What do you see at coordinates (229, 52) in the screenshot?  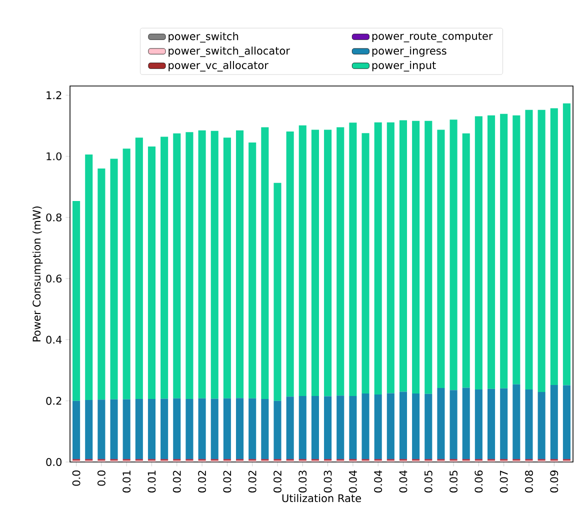 I see `legend-label: power_switch_allocator` at bounding box center [229, 52].